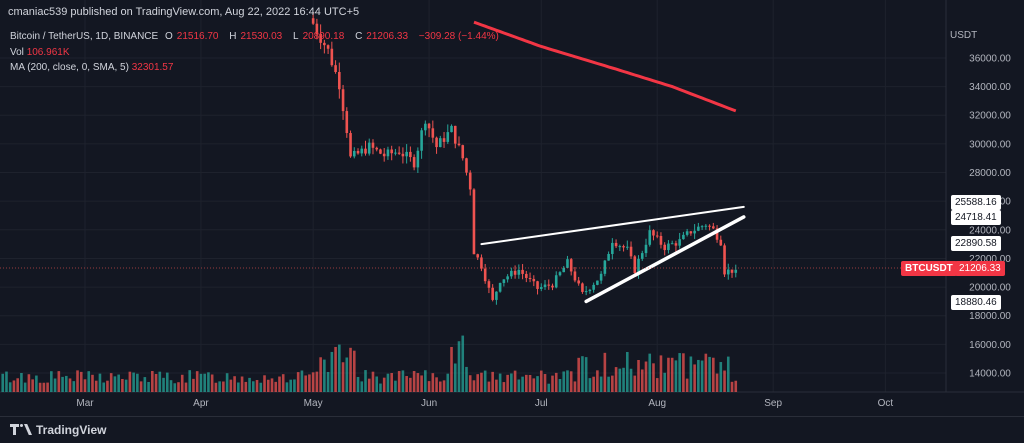 This screenshot has height=443, width=1024. I want to click on y-tick-label: 28000.00, so click(990, 173).